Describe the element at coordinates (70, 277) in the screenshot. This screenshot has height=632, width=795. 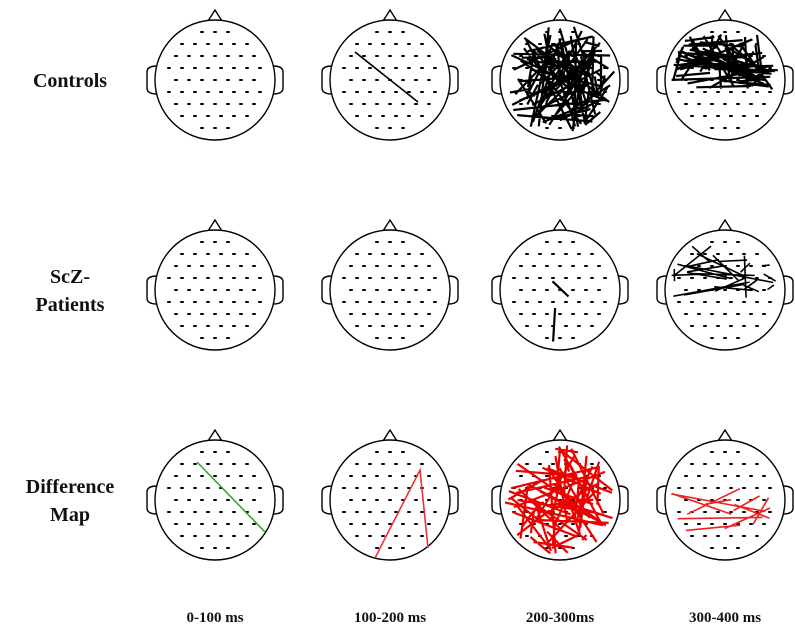
I see `row-label: ScZ-` at that location.